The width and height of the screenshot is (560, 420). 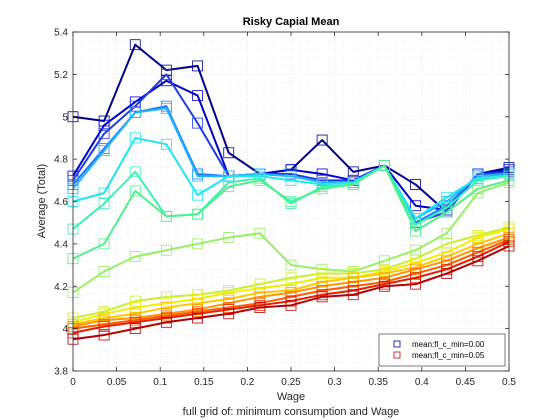 I want to click on x-tick-label: 0.05, so click(x=117, y=382).